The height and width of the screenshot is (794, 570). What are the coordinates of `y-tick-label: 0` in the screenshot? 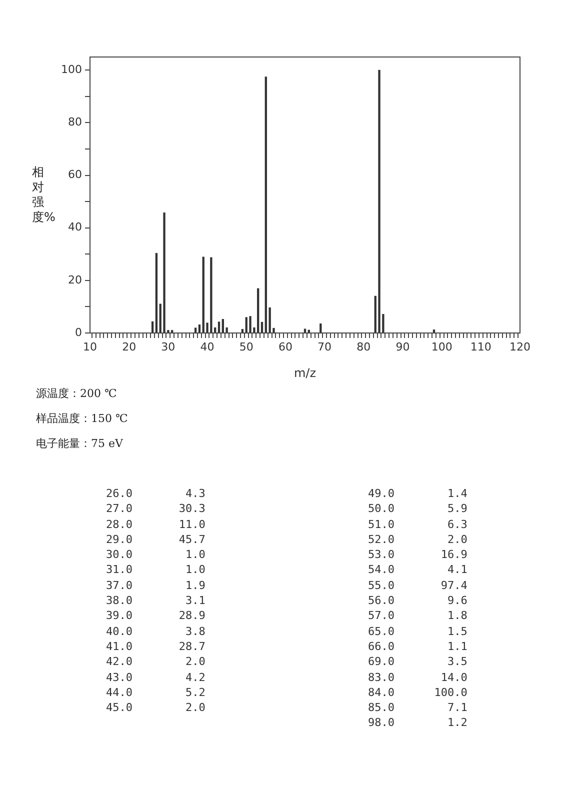 It's located at (78, 332).